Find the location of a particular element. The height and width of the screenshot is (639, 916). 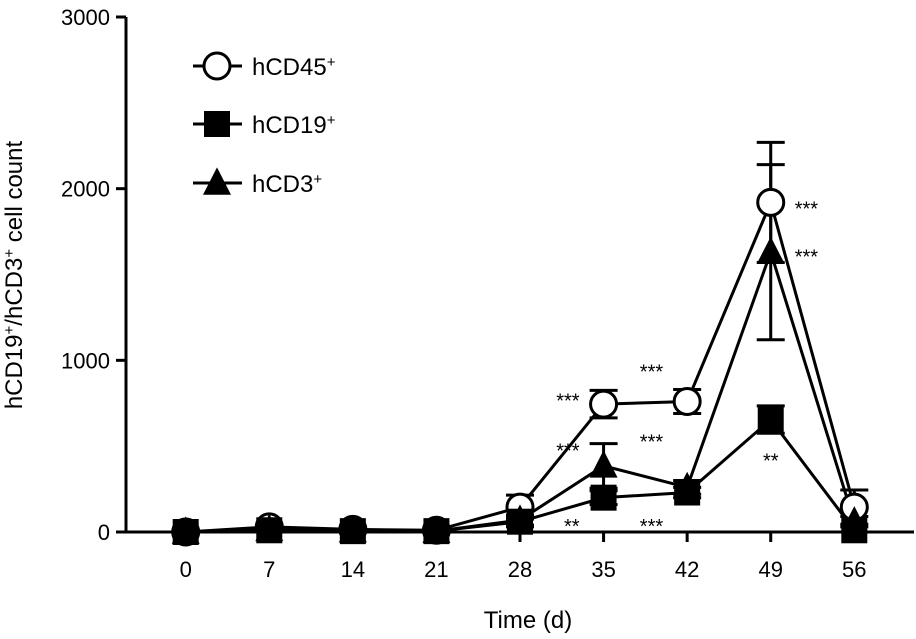

x-tick-label: 7 is located at coordinates (269, 569).